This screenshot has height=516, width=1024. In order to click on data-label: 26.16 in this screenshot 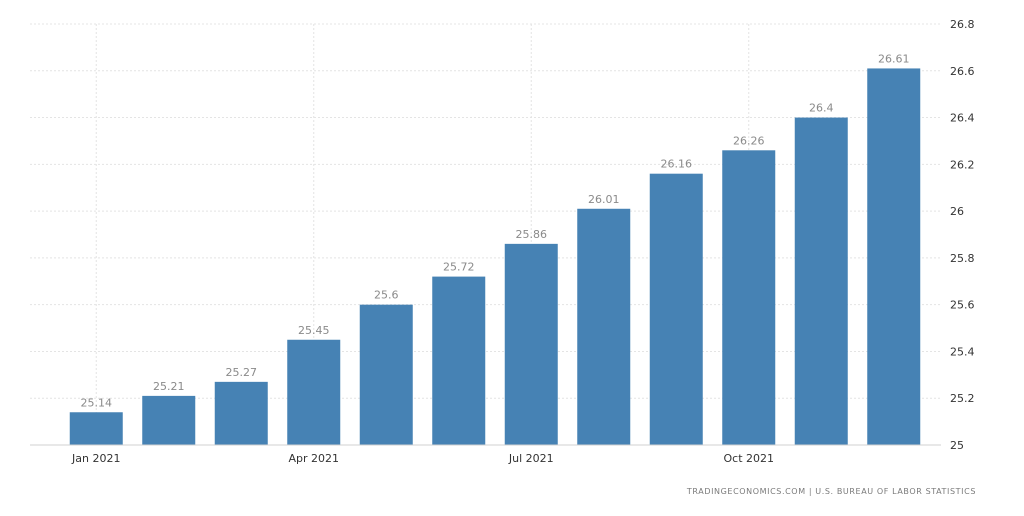, I will do `click(677, 164)`.